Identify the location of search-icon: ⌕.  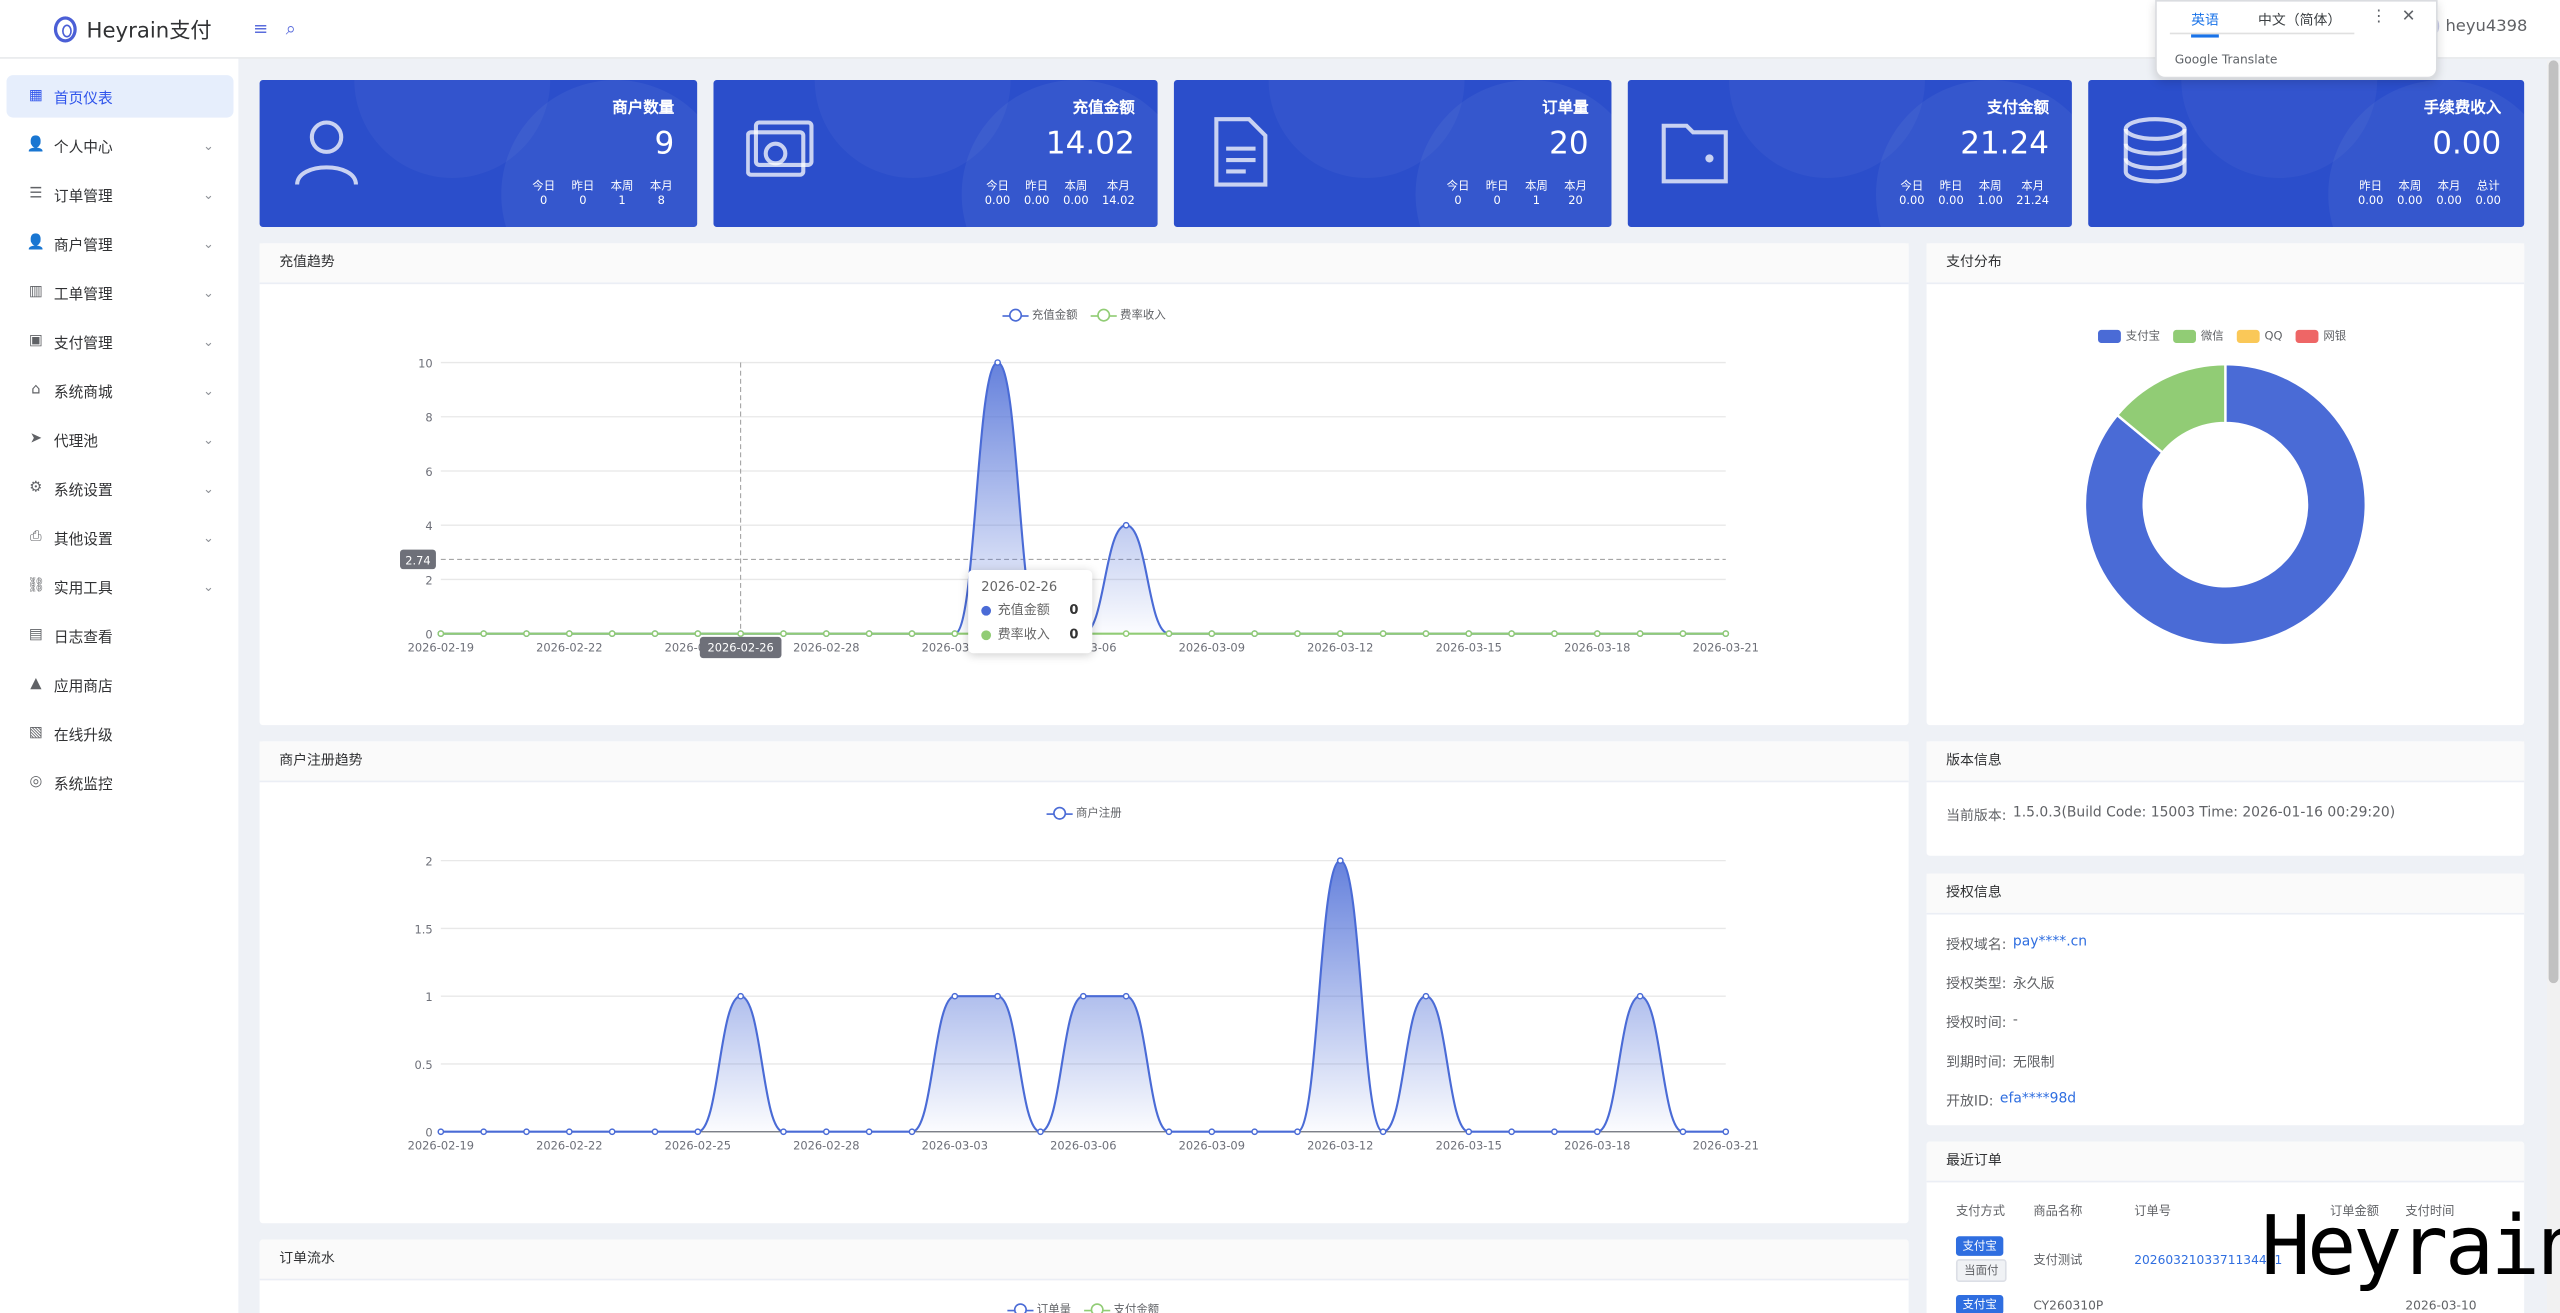
(290, 28).